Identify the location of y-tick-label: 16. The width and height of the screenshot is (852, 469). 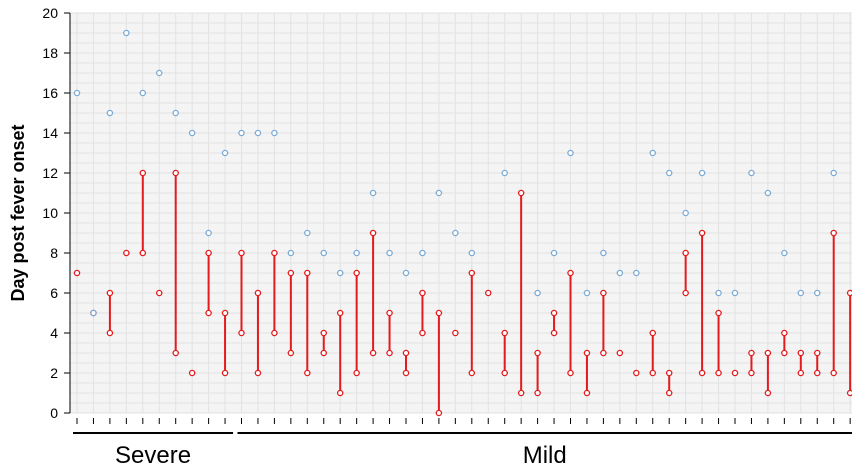
(50, 93).